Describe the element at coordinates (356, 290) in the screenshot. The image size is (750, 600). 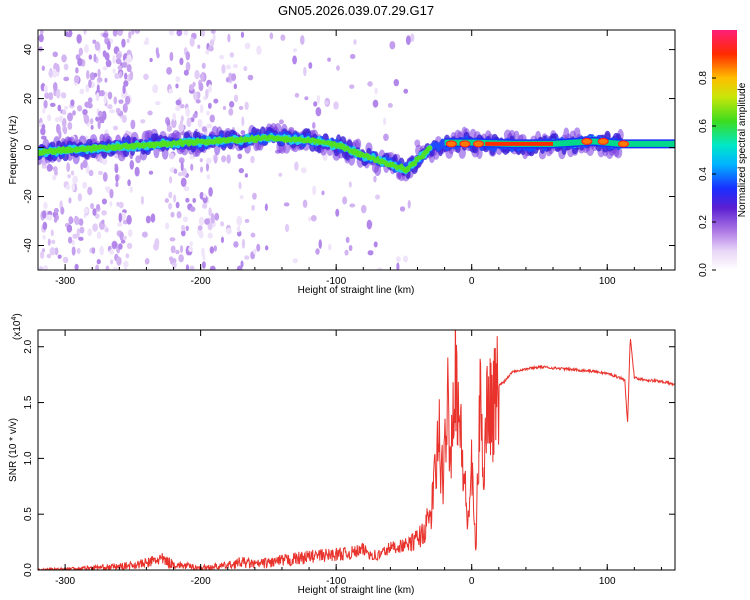
I see `spectrogram-x-axis-label: Height of straight line (km)` at that location.